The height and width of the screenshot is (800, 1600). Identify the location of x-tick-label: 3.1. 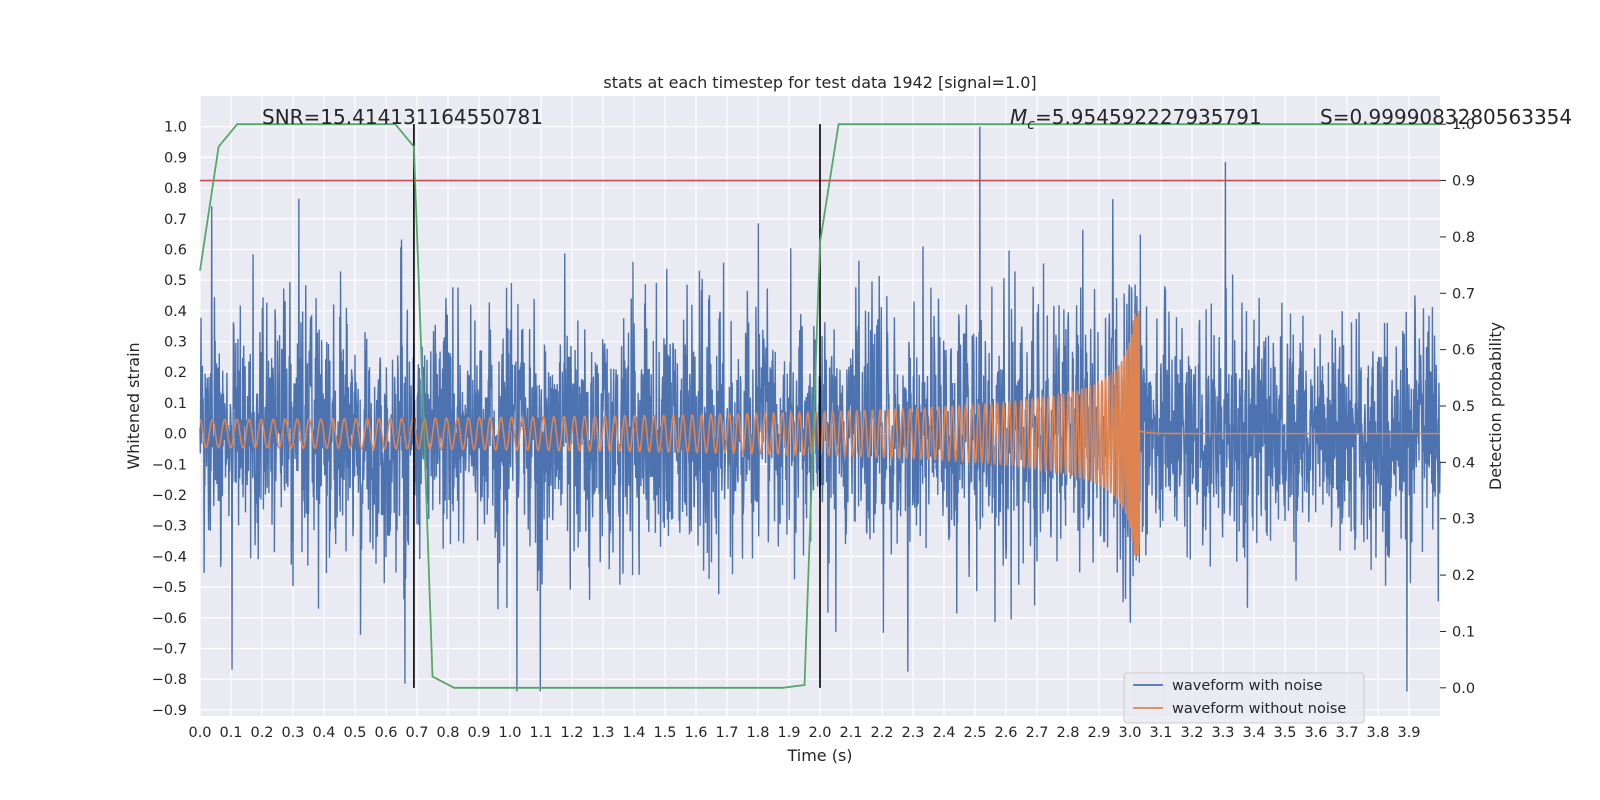
(1160, 733).